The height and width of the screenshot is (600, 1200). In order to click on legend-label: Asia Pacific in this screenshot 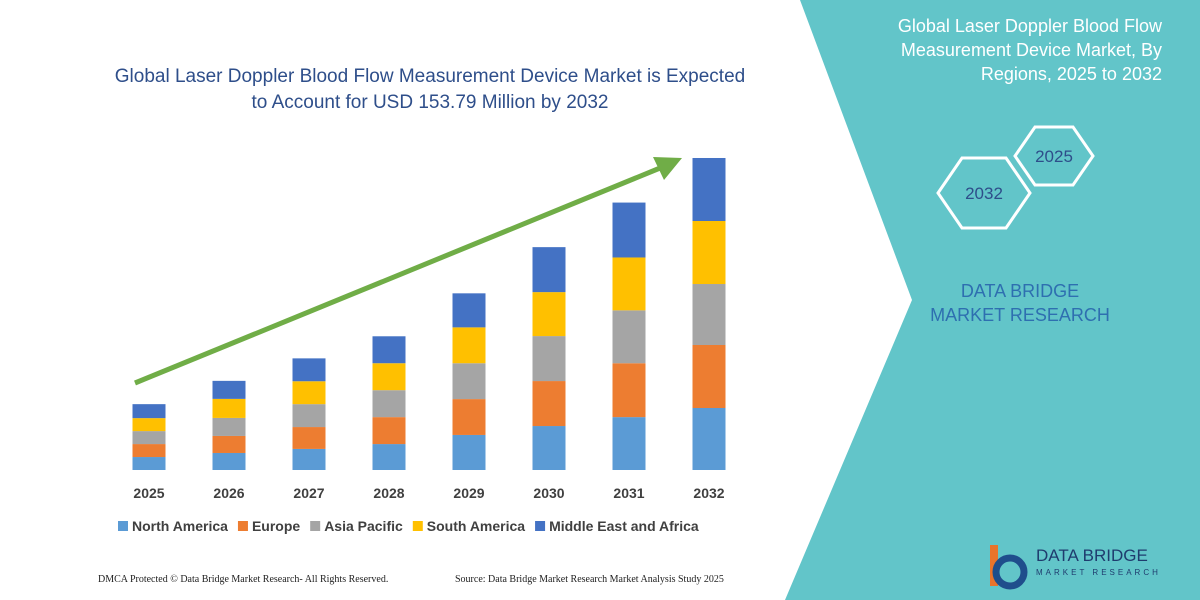, I will do `click(363, 526)`.